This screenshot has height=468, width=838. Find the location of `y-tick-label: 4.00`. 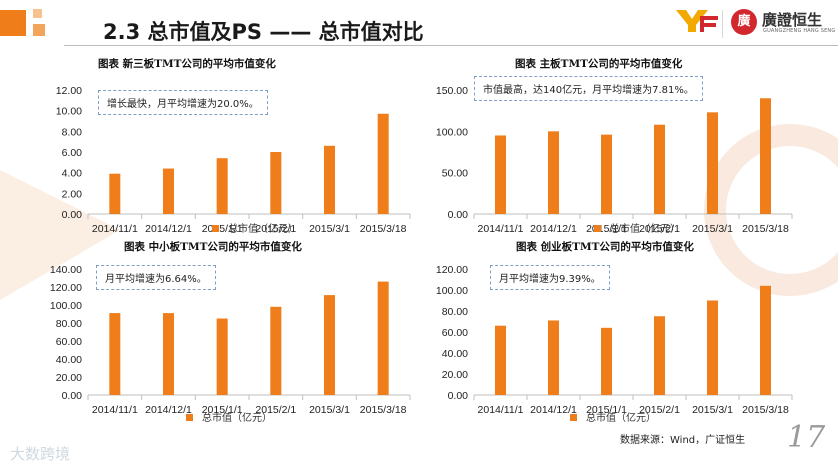

y-tick-label: 4.00 is located at coordinates (72, 174).